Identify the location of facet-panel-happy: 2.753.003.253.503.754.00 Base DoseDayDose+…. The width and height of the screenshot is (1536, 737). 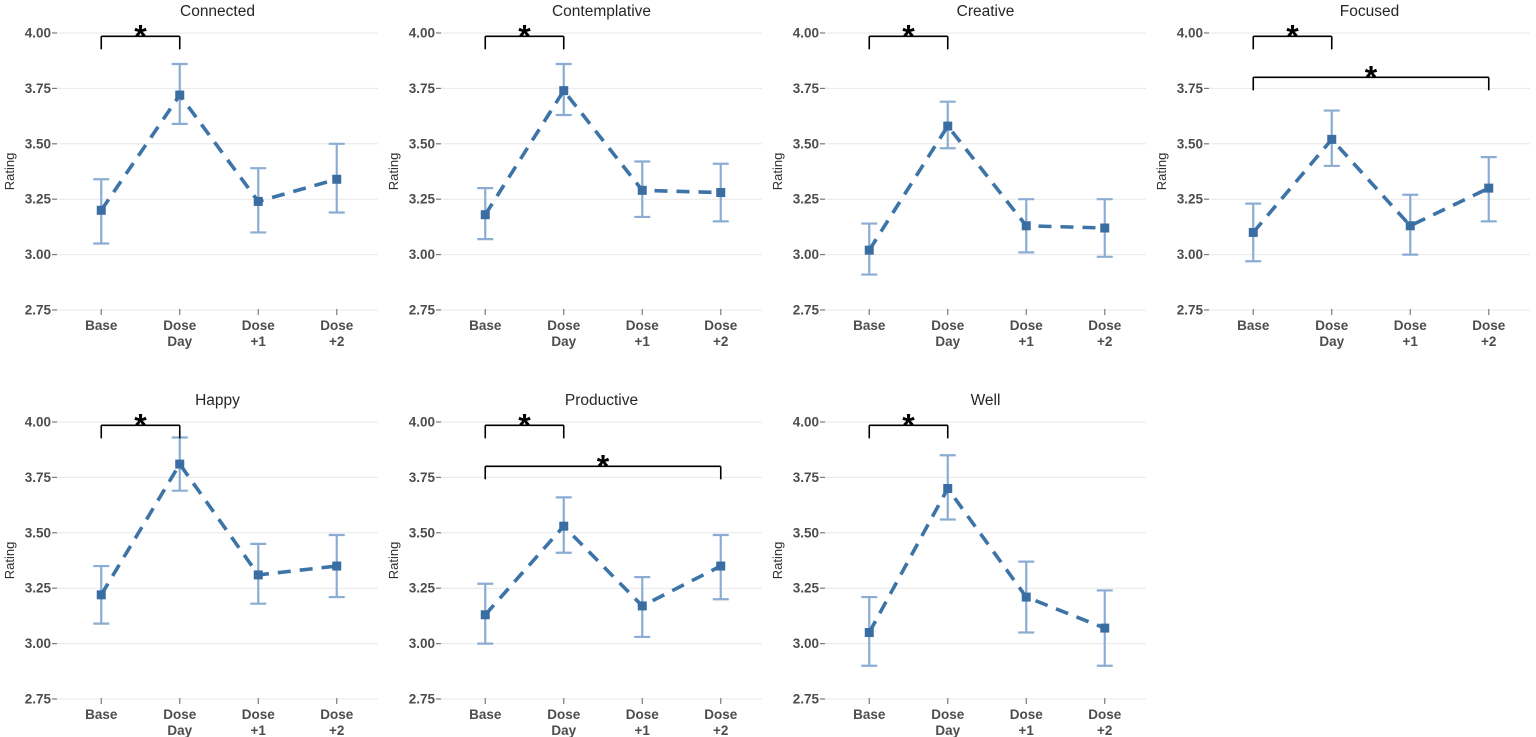
(190, 564).